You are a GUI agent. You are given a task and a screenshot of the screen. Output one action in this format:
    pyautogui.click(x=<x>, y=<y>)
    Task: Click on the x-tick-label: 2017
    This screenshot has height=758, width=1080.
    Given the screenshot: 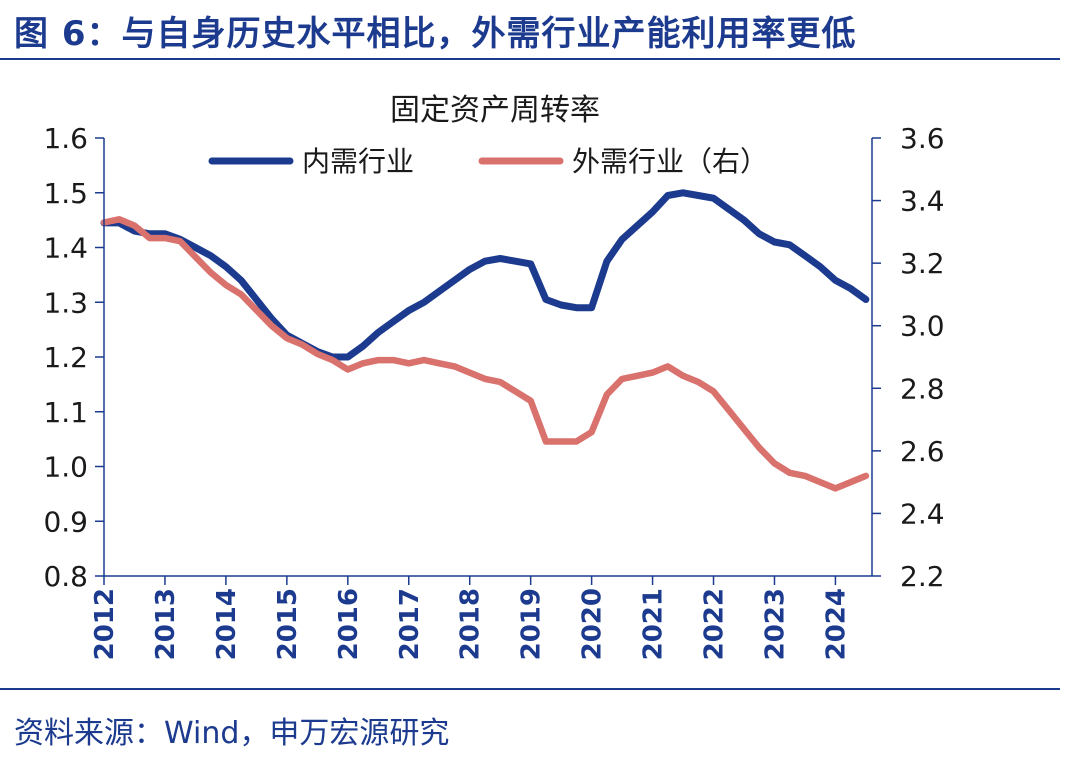 What is the action you would take?
    pyautogui.click(x=410, y=624)
    